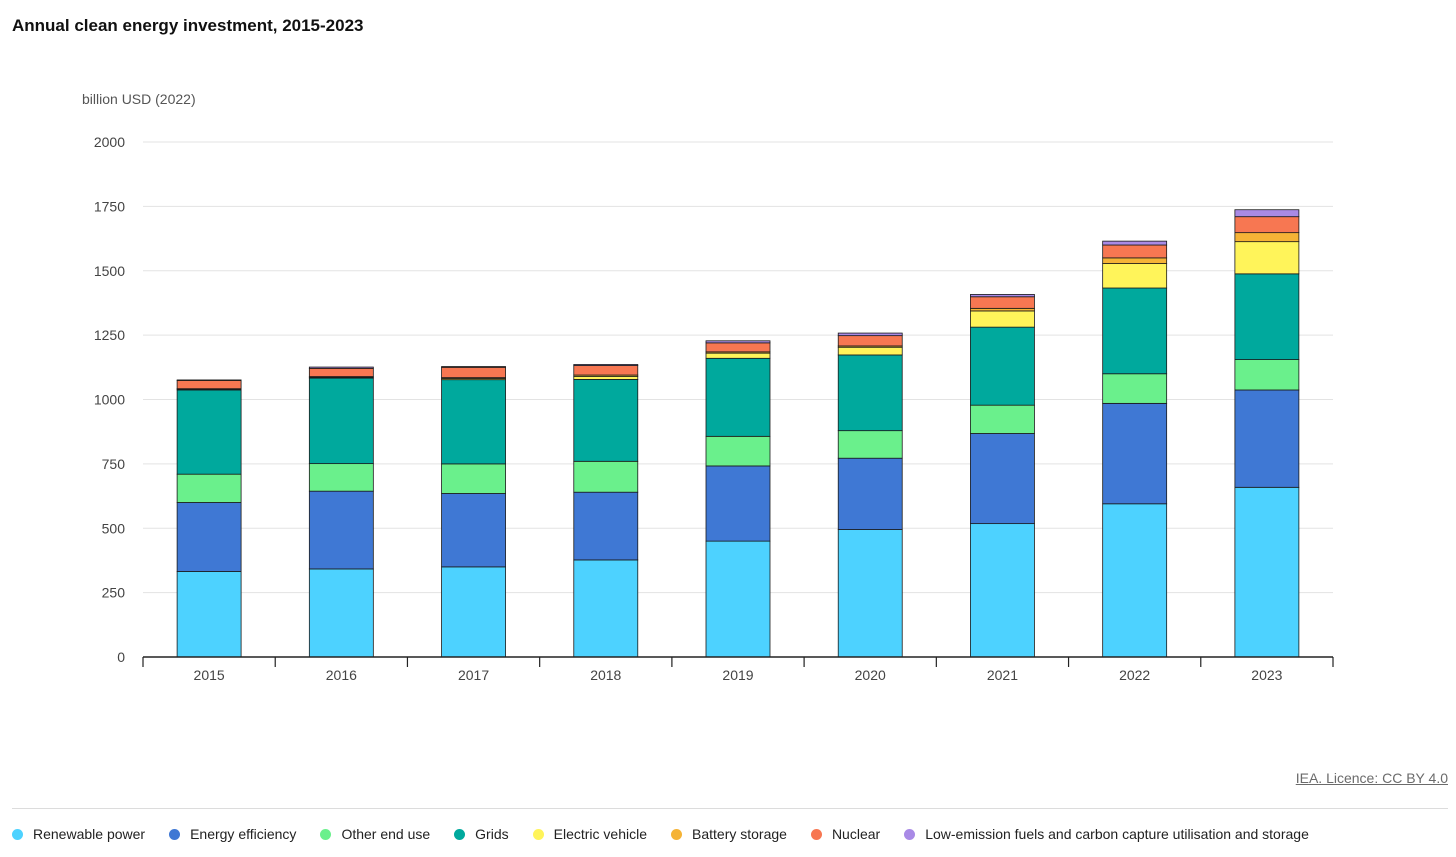 The image size is (1456, 857). Describe the element at coordinates (729, 834) in the screenshot. I see `legend-item: Battery storage` at that location.